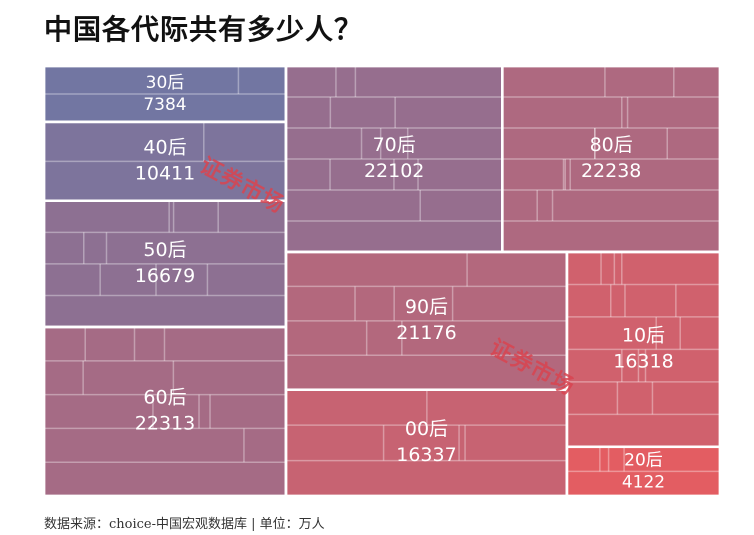 This screenshot has height=535, width=754. What do you see at coordinates (426, 443) in the screenshot?
I see `treemap-cell-00后` at bounding box center [426, 443].